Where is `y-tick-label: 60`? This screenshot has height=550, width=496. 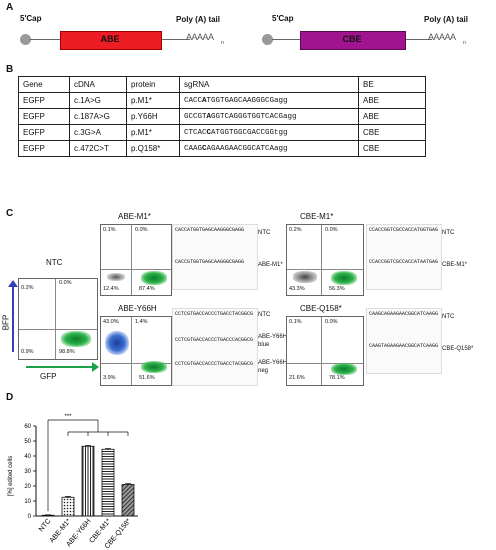 y-tick-label: 60 is located at coordinates (27, 427).